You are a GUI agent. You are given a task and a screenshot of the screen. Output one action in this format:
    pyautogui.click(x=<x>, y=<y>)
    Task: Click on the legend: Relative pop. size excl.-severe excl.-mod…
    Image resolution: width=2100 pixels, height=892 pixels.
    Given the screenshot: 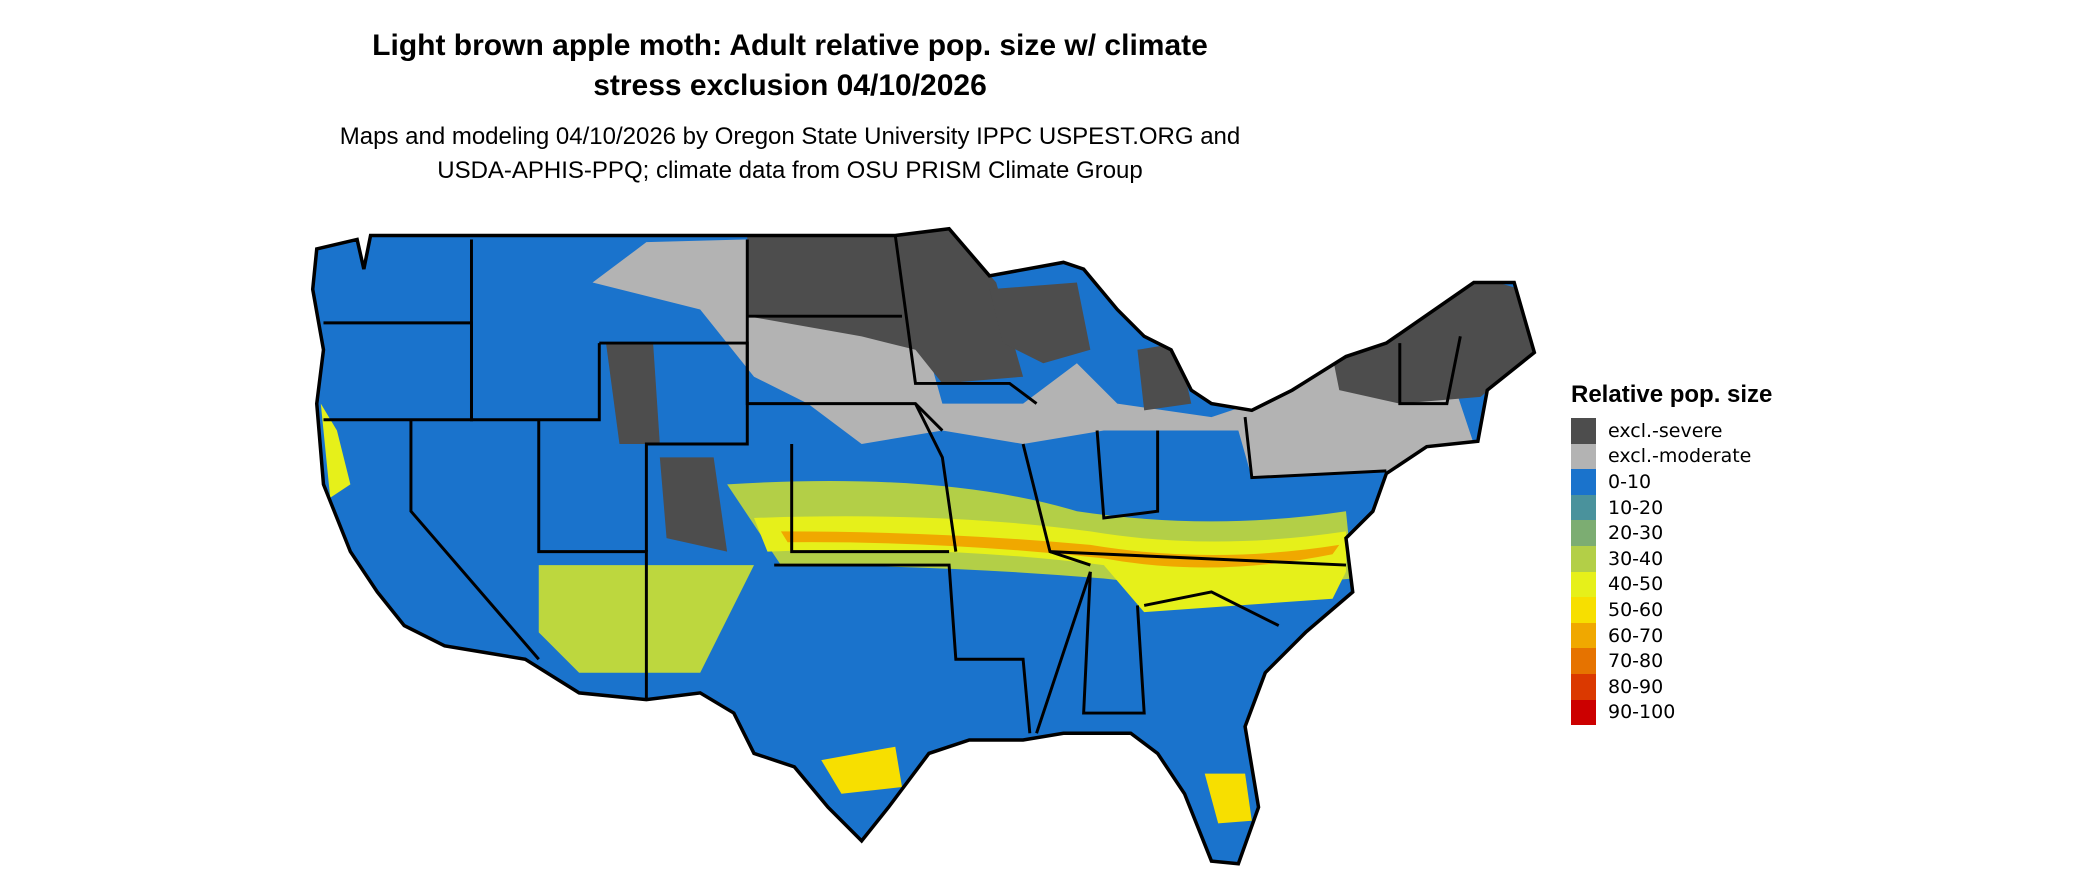 What is the action you would take?
    pyautogui.click(x=1672, y=553)
    